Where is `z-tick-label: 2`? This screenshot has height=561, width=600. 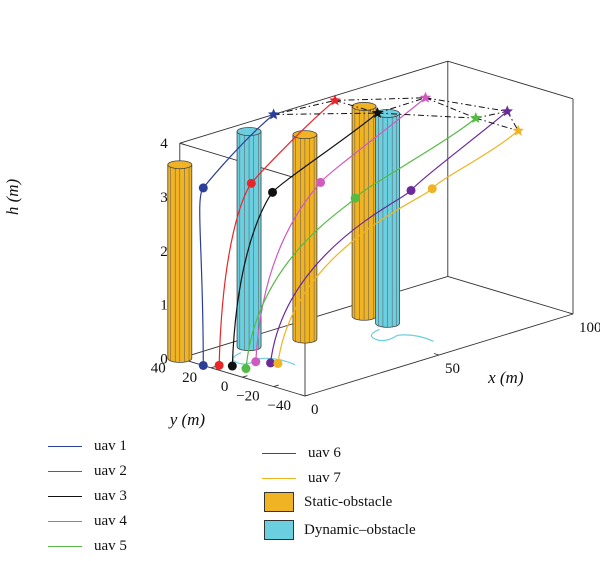
z-tick-label: 2 is located at coordinates (164, 252).